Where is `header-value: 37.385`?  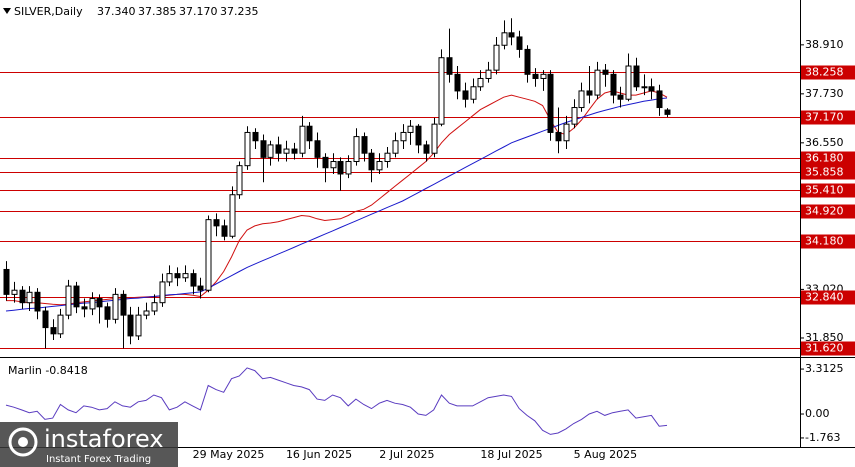 header-value: 37.385 is located at coordinates (157, 11).